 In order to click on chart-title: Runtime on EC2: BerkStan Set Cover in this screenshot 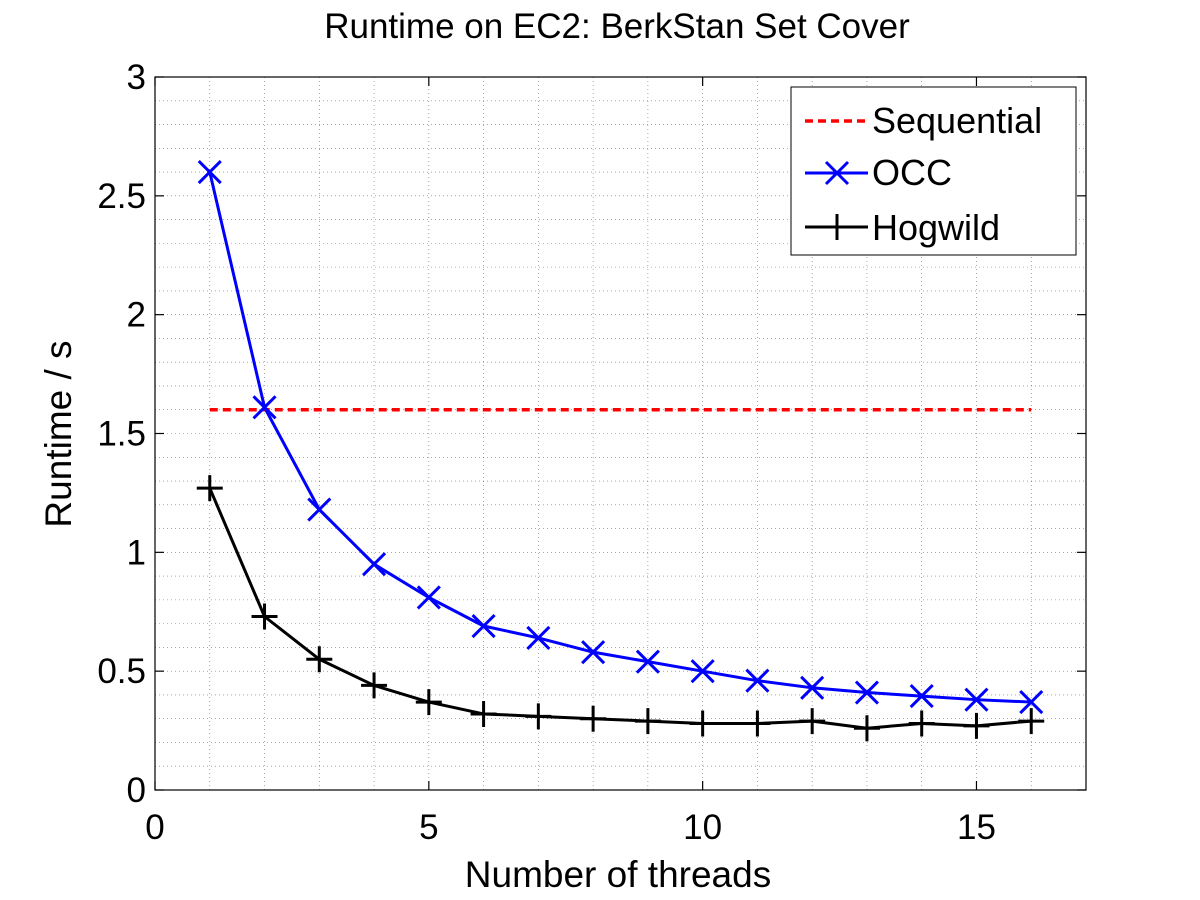, I will do `click(617, 26)`.